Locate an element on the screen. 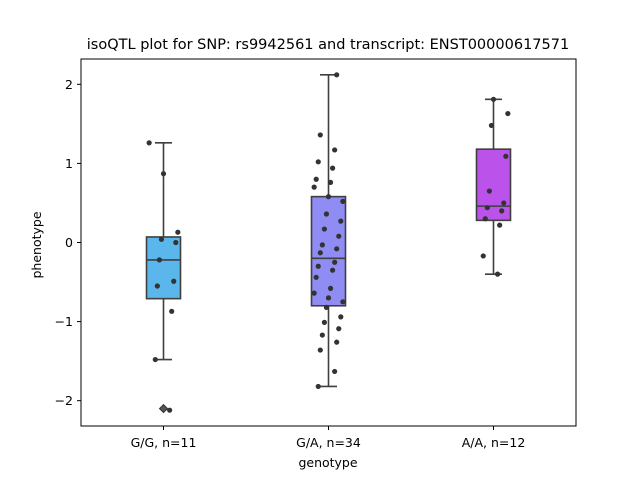 Image resolution: width=640 pixels, height=480 pixels. x-tick-label: G/G, n=11 is located at coordinates (164, 442).